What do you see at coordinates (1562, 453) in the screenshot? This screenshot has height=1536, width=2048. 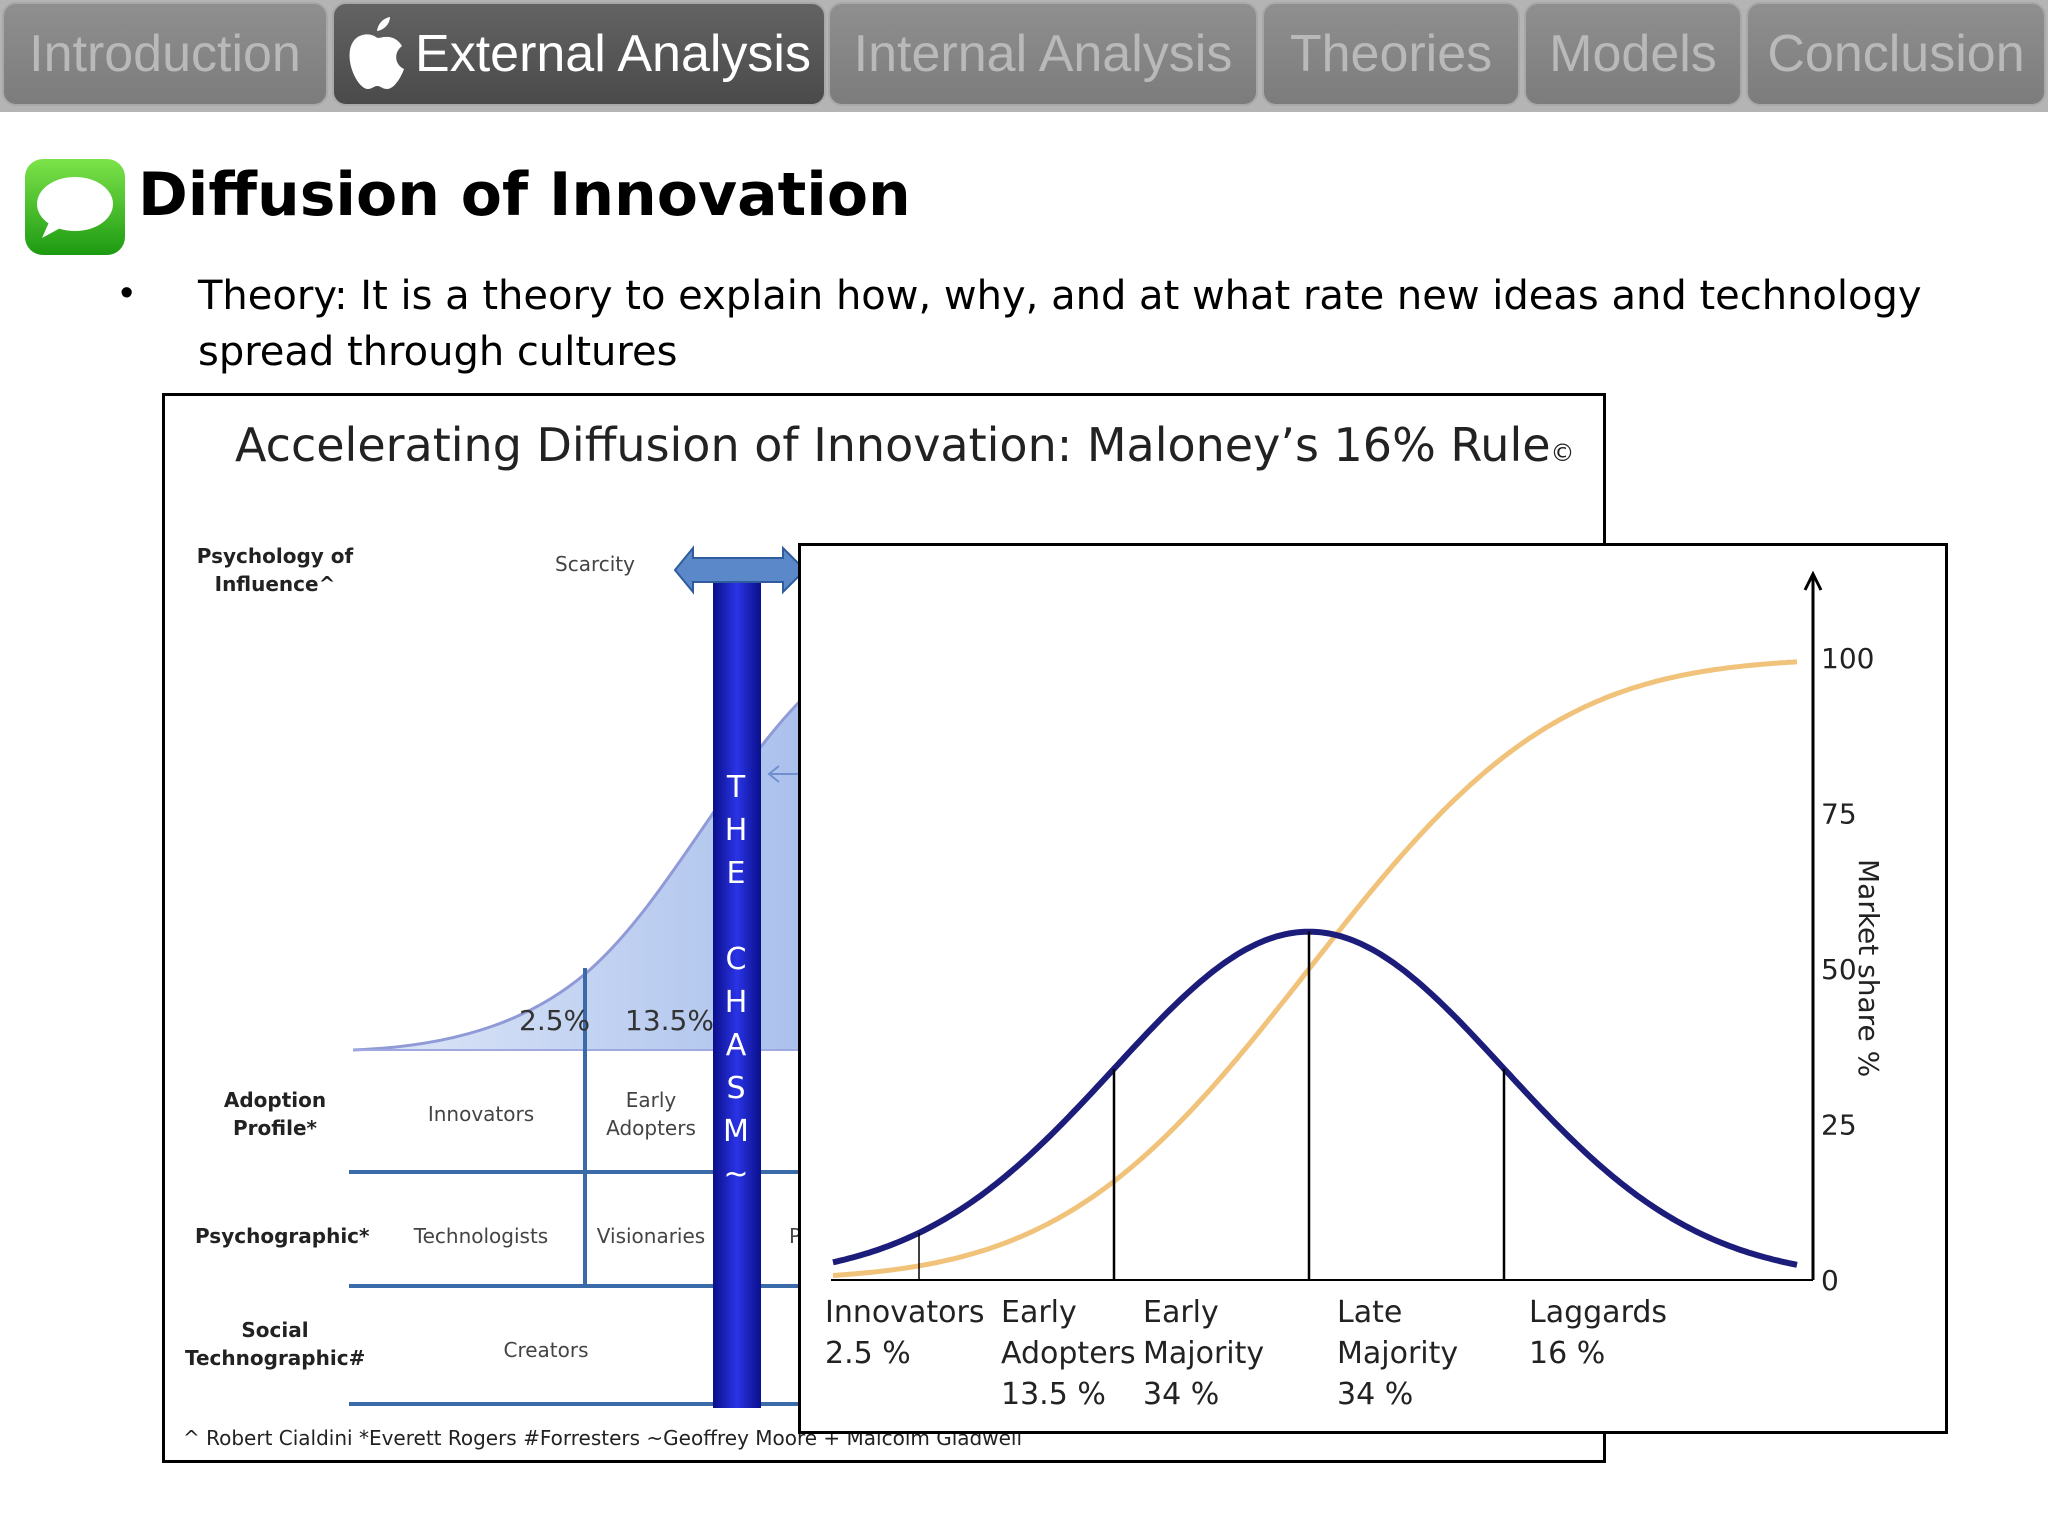 I see `copyright-mark: ©` at bounding box center [1562, 453].